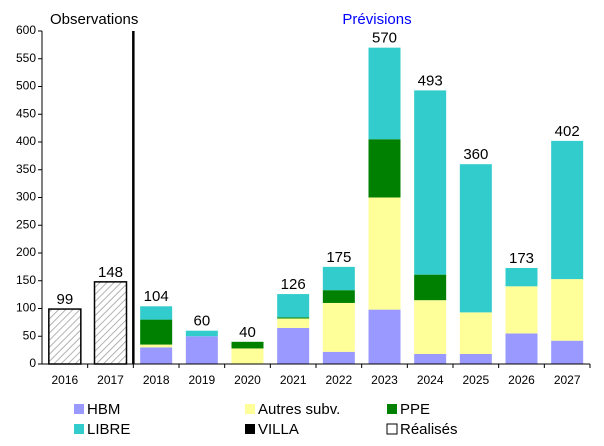 The width and height of the screenshot is (604, 446). Describe the element at coordinates (567, 131) in the screenshot. I see `total-label: 402` at that location.